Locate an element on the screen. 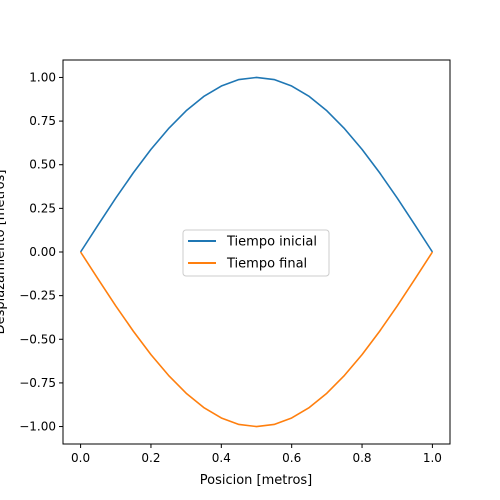  x-axis: 0.0 0.2 0.4 0.6 0.8 1.0 is located at coordinates (256, 454).